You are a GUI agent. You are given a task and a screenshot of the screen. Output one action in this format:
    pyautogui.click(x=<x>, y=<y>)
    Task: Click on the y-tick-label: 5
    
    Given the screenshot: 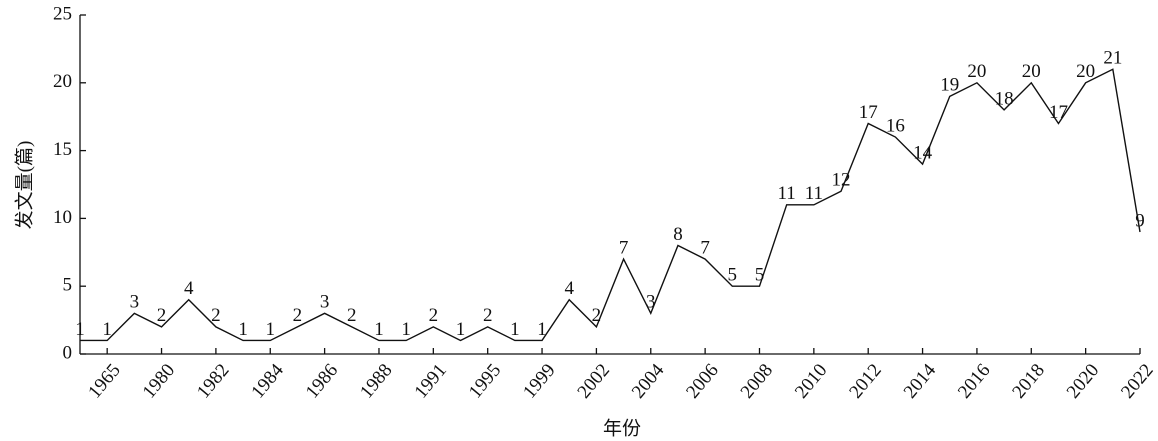 What is the action you would take?
    pyautogui.click(x=68, y=285)
    